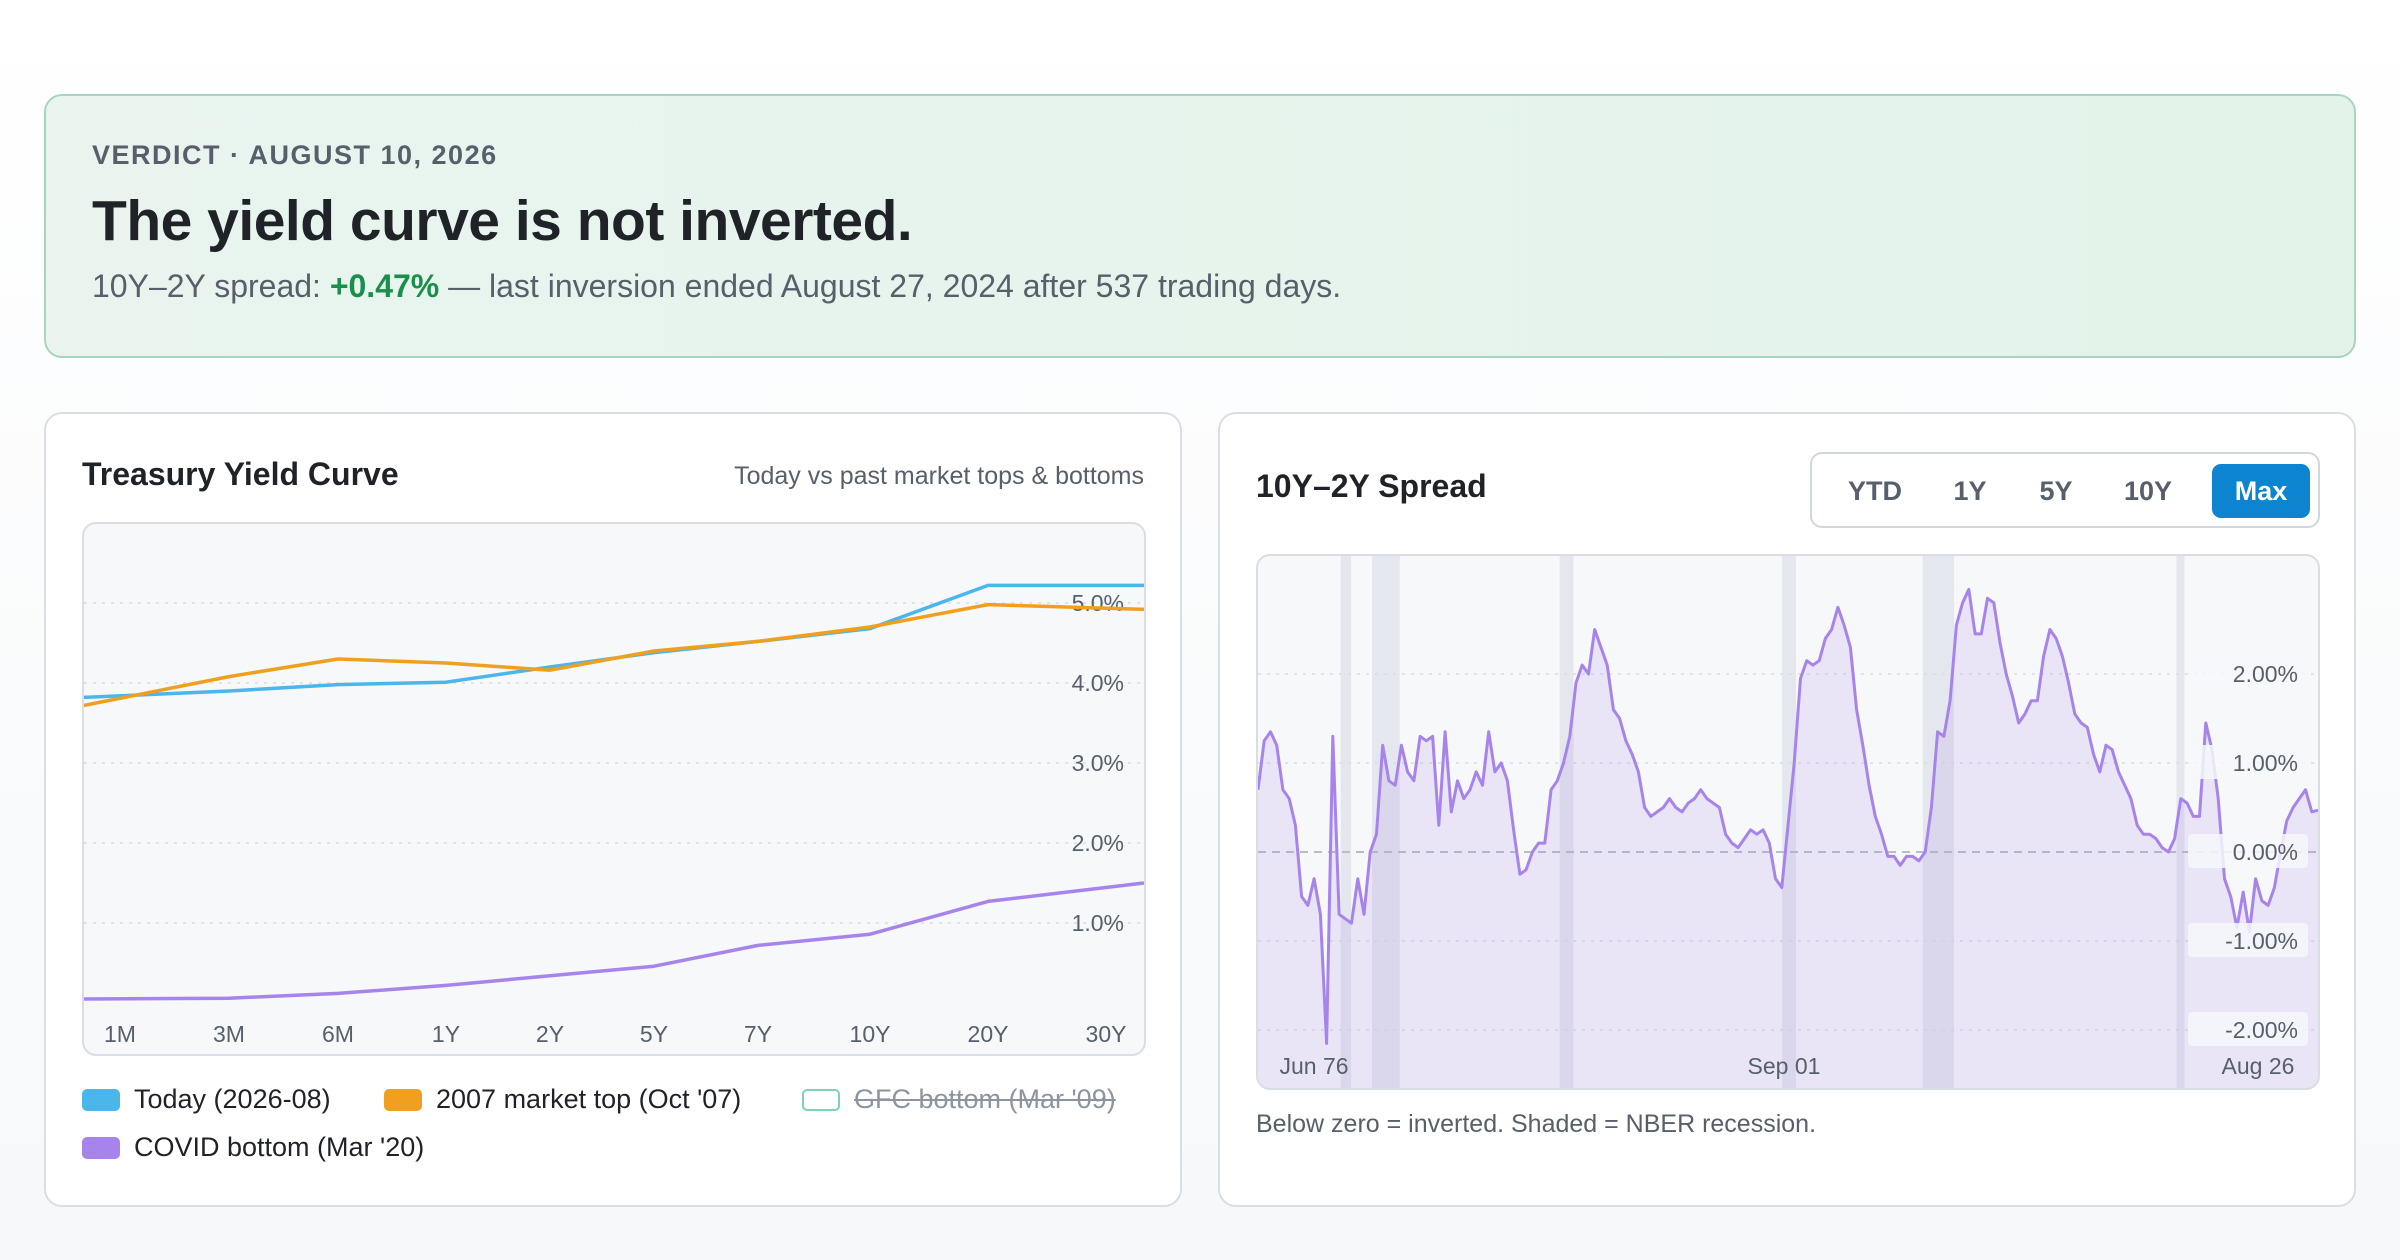 The width and height of the screenshot is (2400, 1260). What do you see at coordinates (870, 1034) in the screenshot?
I see `x-tick-label: 10Y` at bounding box center [870, 1034].